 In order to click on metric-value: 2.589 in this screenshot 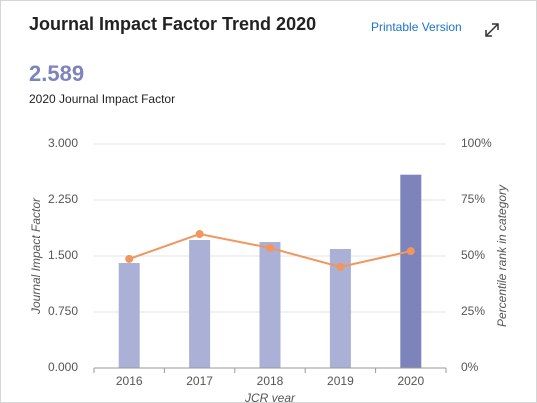, I will do `click(56, 73)`.